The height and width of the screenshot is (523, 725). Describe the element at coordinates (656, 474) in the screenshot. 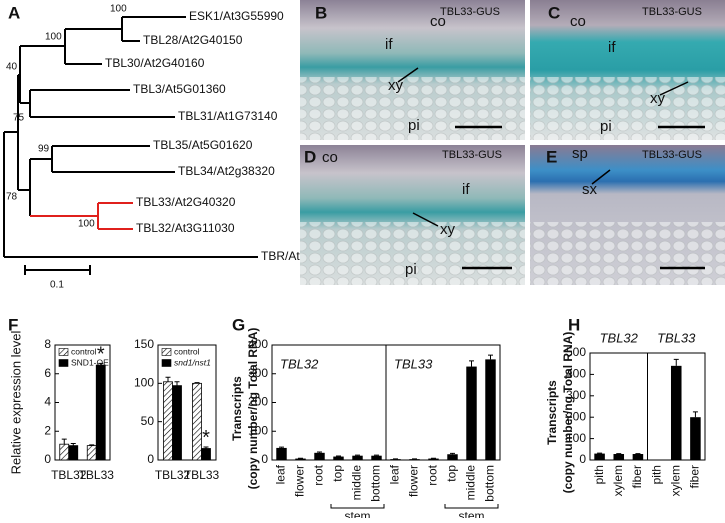

I see `x-tick-label: pith` at that location.